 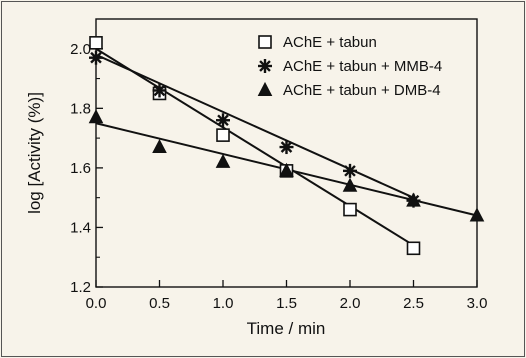 I want to click on x-tick-label: 2.5, so click(x=413, y=303).